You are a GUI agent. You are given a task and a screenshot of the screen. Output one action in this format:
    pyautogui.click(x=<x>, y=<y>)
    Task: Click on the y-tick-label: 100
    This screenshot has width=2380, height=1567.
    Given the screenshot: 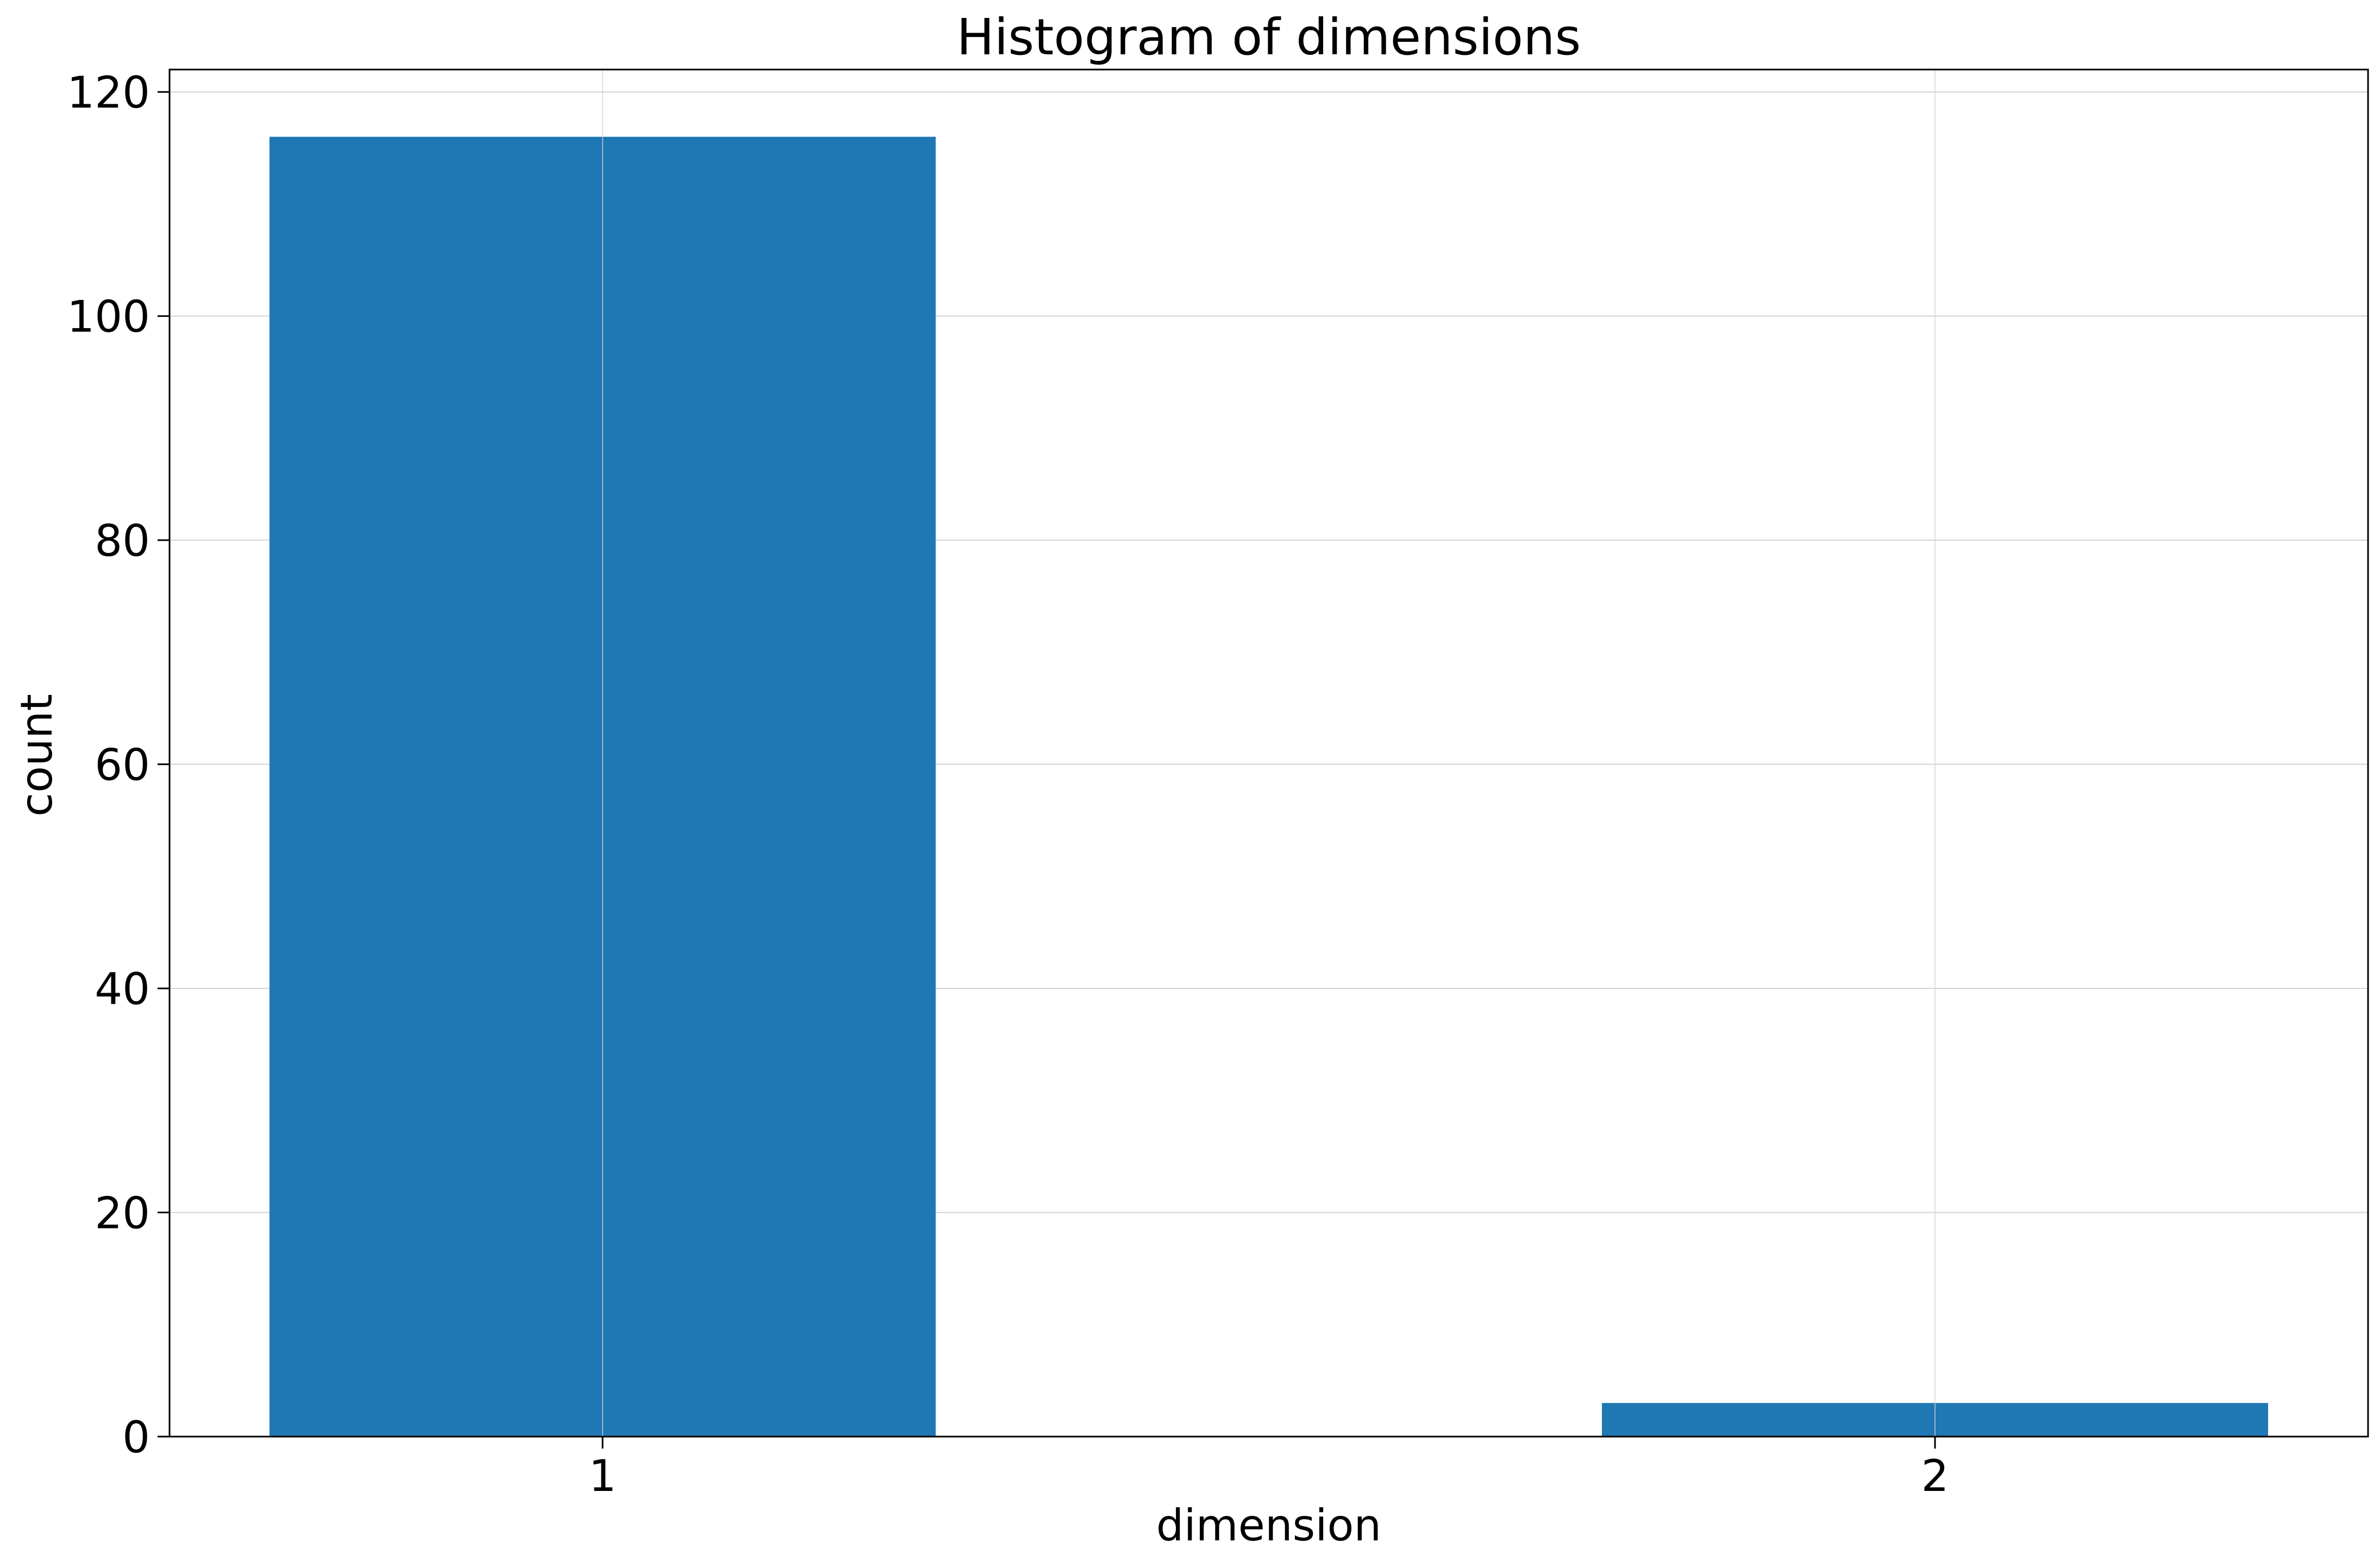 What is the action you would take?
    pyautogui.click(x=108, y=317)
    